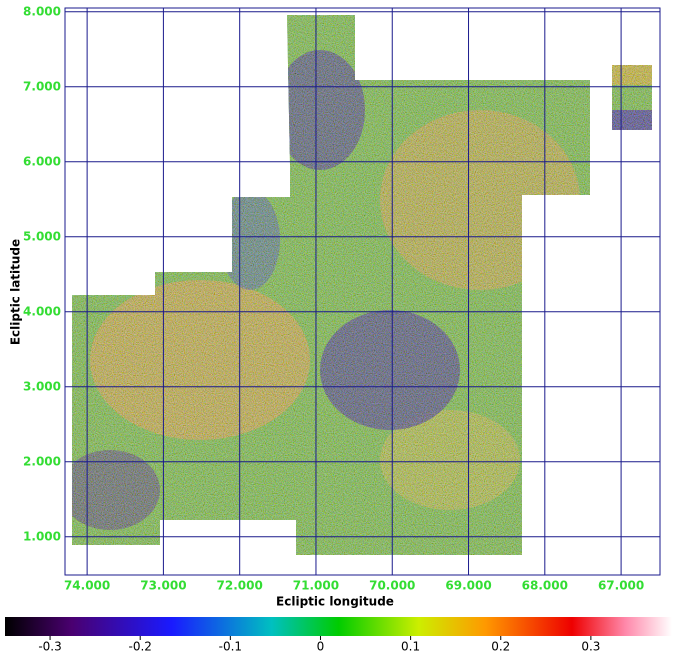 This screenshot has height=660, width=676. Describe the element at coordinates (316, 586) in the screenshot. I see `x-tick-label: 71.000` at that location.